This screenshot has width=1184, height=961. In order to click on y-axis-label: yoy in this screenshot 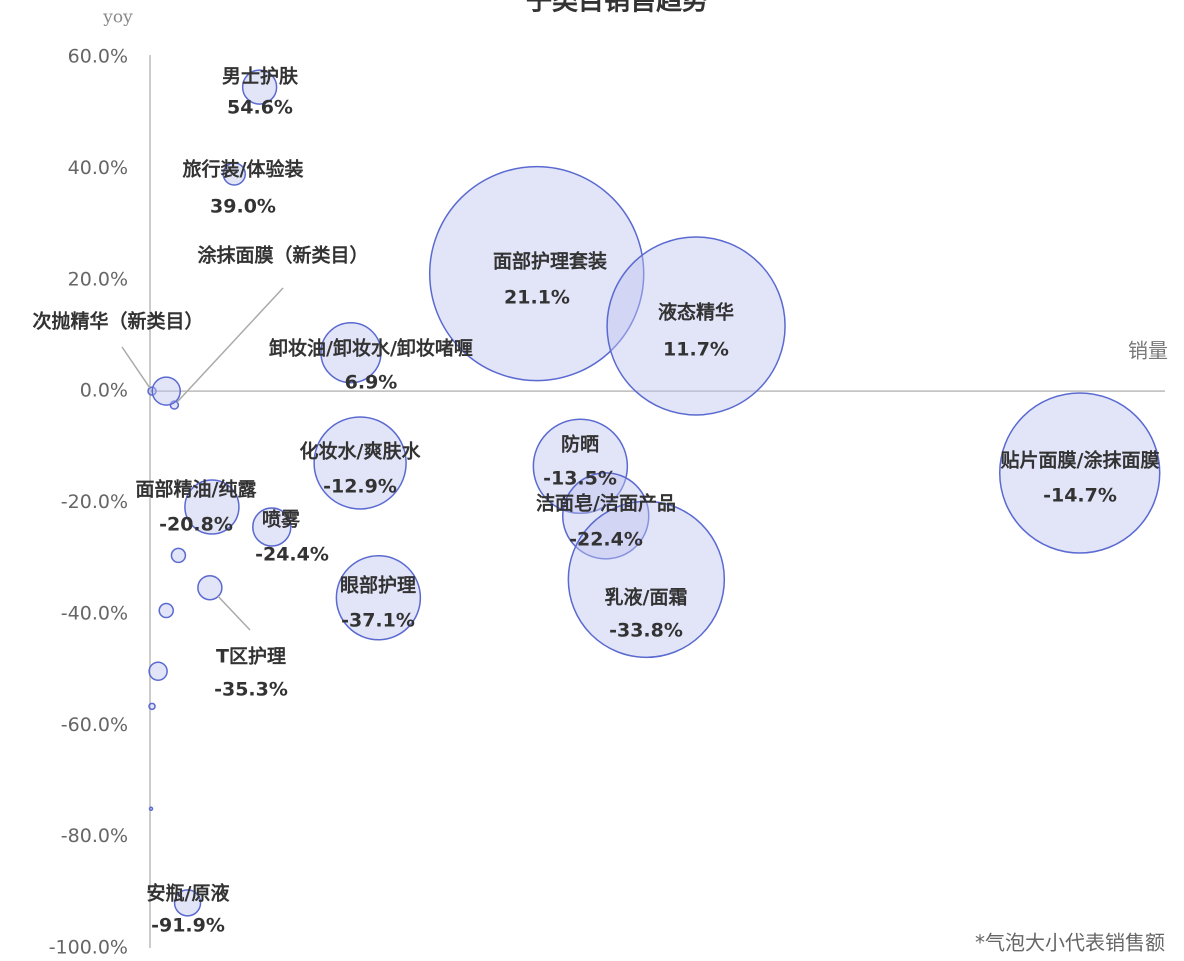, I will do `click(117, 18)`.